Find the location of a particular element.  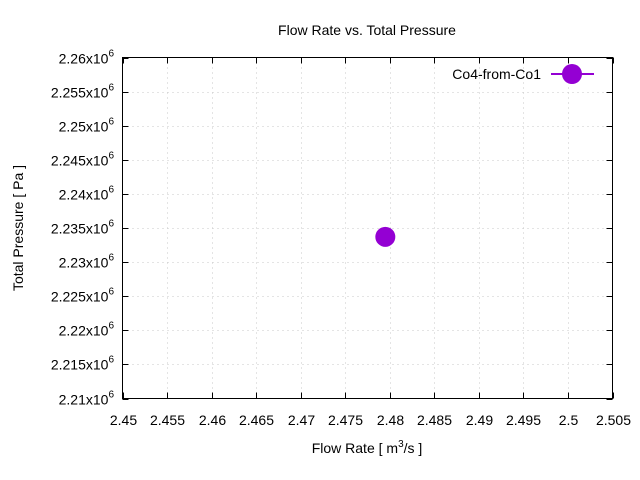

x-tick-label: 2.475 is located at coordinates (345, 420).